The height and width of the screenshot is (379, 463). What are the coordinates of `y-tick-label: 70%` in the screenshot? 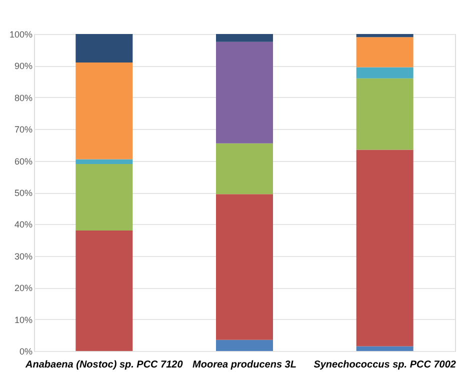 It's located at (23, 129).